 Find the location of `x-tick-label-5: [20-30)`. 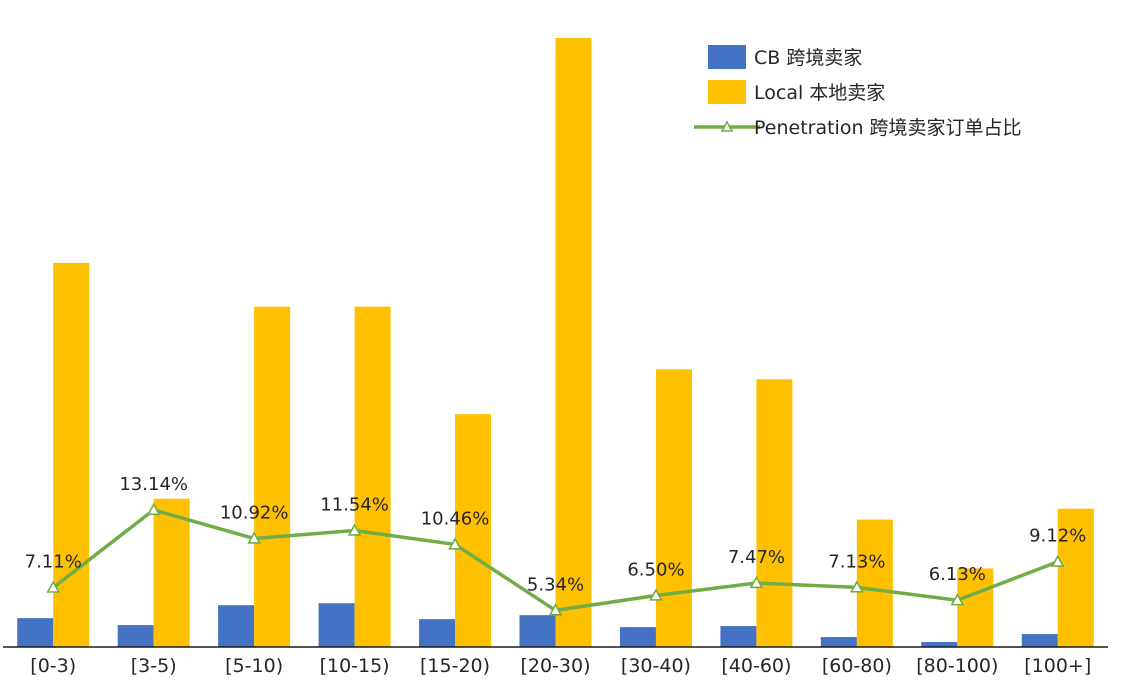

x-tick-label-5: [20-30) is located at coordinates (555, 666).